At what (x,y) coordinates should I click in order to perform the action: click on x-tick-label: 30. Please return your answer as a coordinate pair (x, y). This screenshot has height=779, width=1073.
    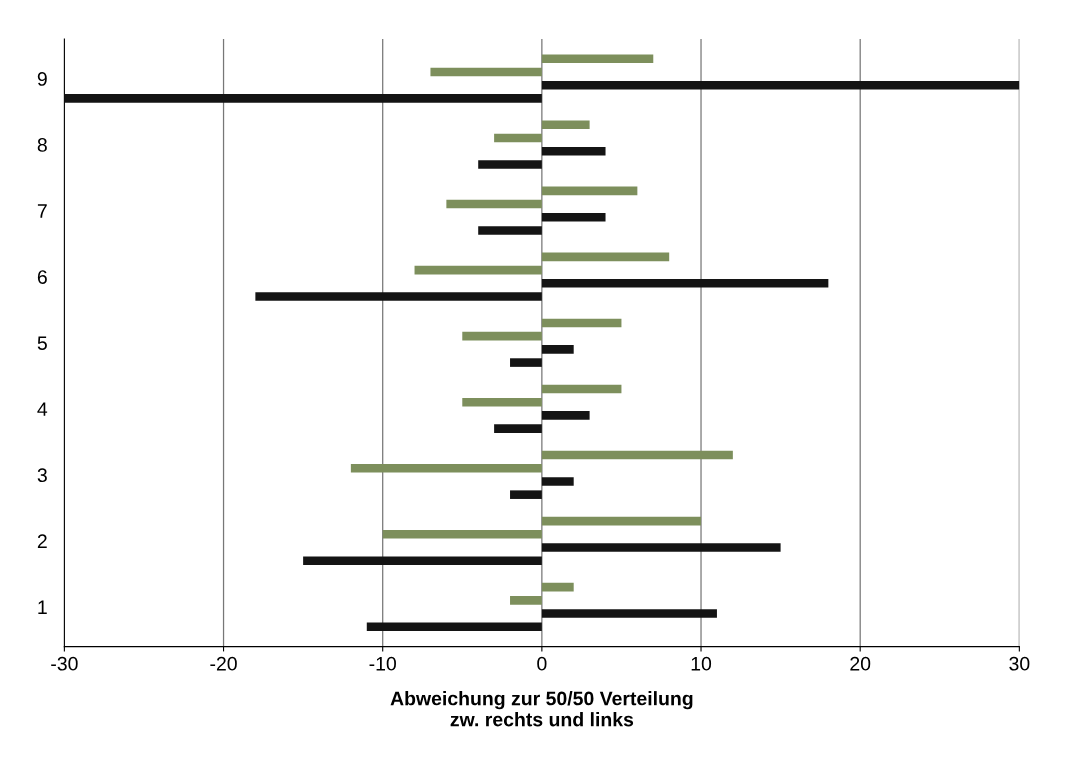
    Looking at the image, I should click on (1019, 663).